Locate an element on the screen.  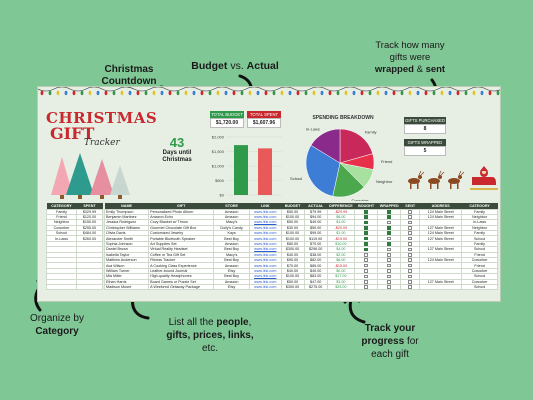
category-header-spent: SPENT is located at coordinates (89, 206).